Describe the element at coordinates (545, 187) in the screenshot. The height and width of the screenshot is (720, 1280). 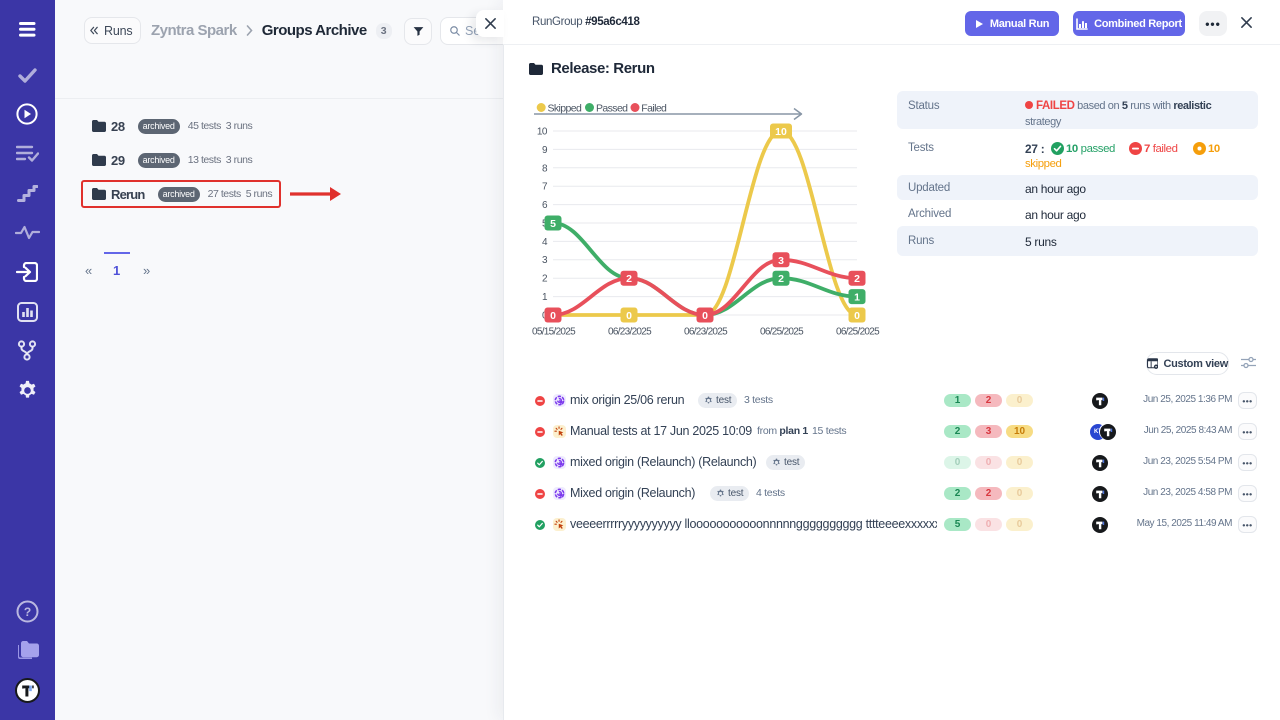
I see `svg-text: 7` at that location.